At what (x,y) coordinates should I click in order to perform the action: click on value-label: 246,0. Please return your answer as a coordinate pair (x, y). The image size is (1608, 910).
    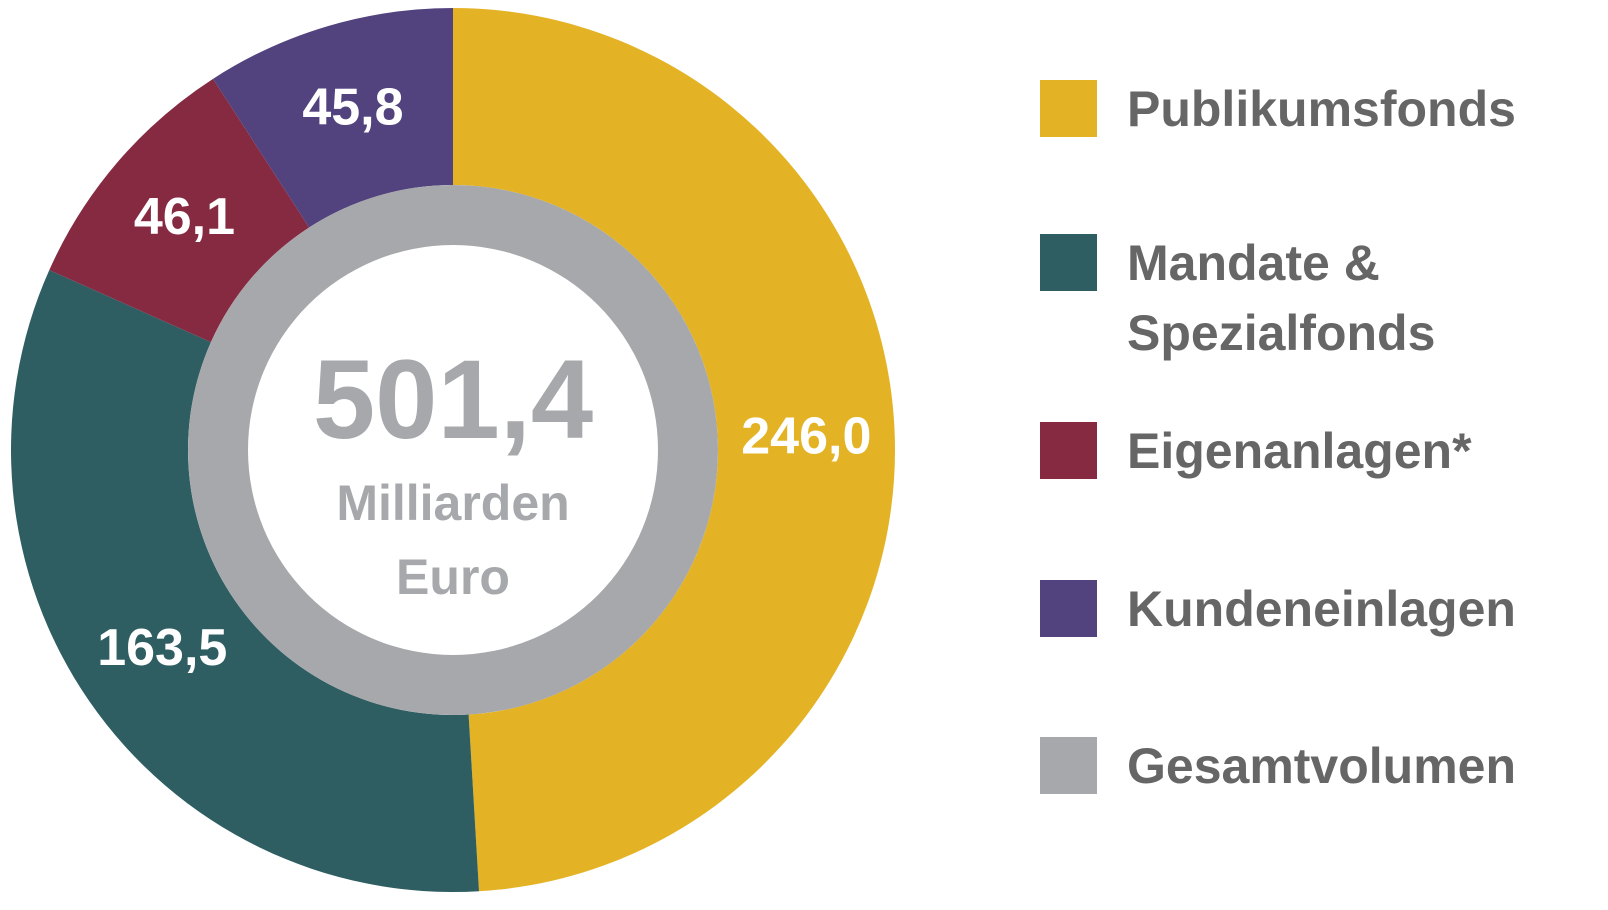
    Looking at the image, I should click on (806, 436).